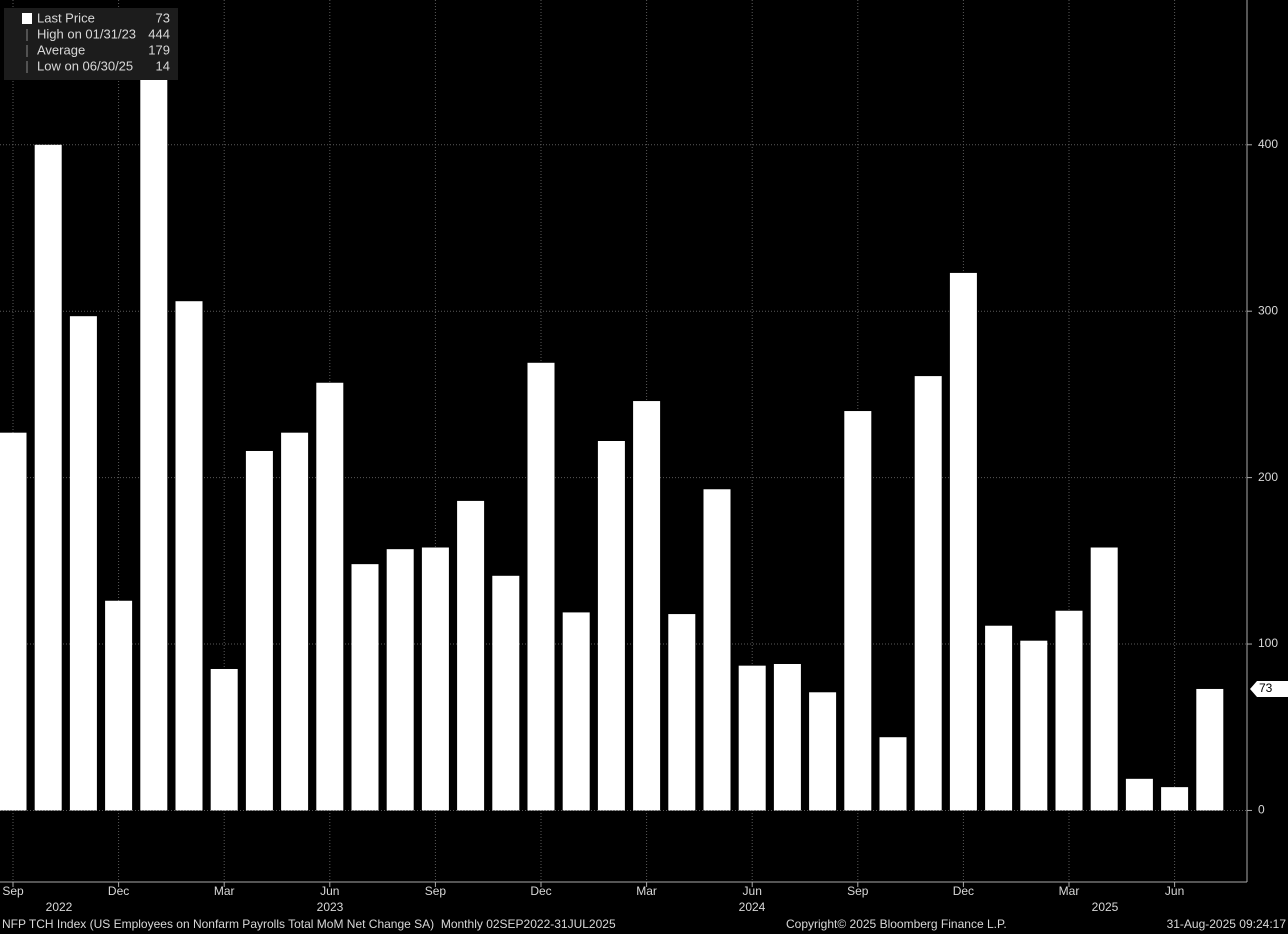  What do you see at coordinates (1261, 810) in the screenshot?
I see `y-tick-label: 0` at bounding box center [1261, 810].